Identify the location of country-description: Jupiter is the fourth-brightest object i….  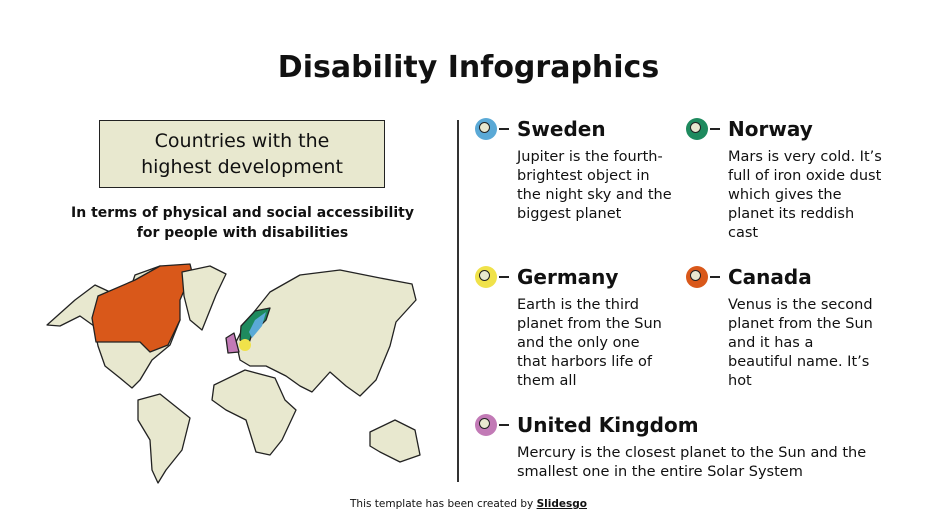
(594, 185).